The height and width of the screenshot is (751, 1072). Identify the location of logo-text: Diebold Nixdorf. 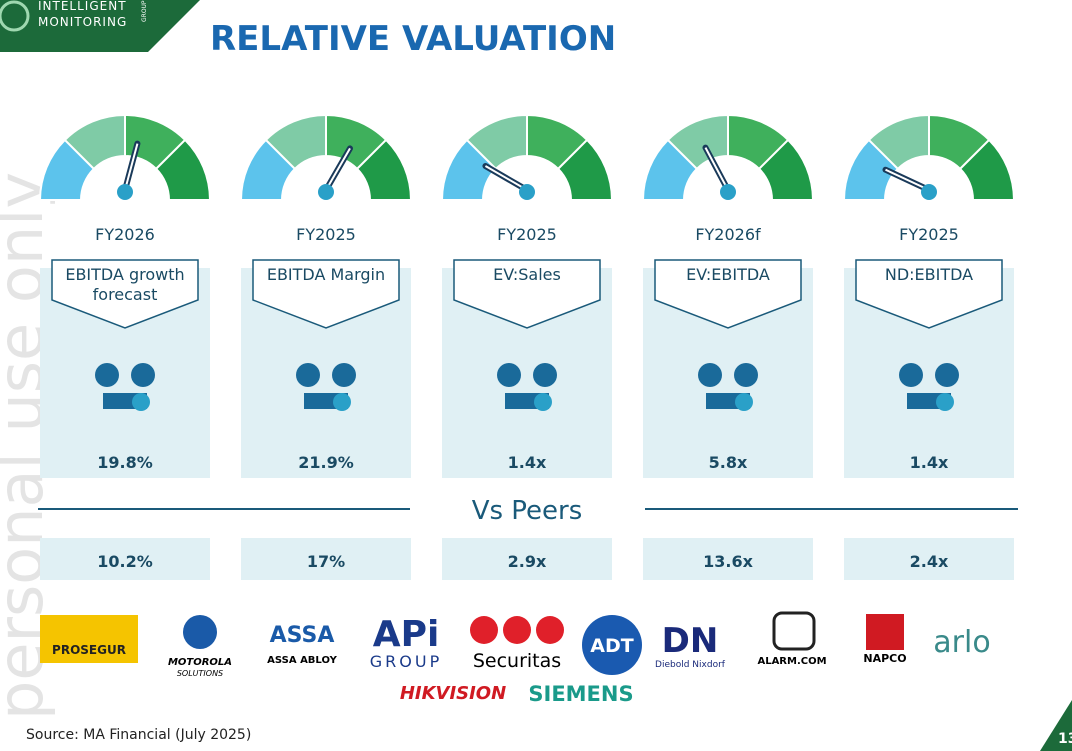
(690, 665).